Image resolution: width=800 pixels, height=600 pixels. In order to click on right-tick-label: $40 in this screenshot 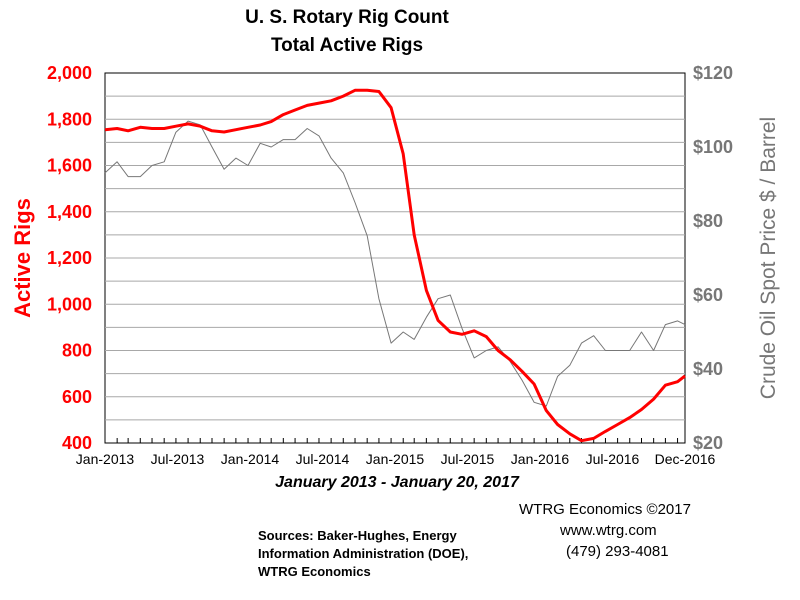, I will do `click(708, 369)`.